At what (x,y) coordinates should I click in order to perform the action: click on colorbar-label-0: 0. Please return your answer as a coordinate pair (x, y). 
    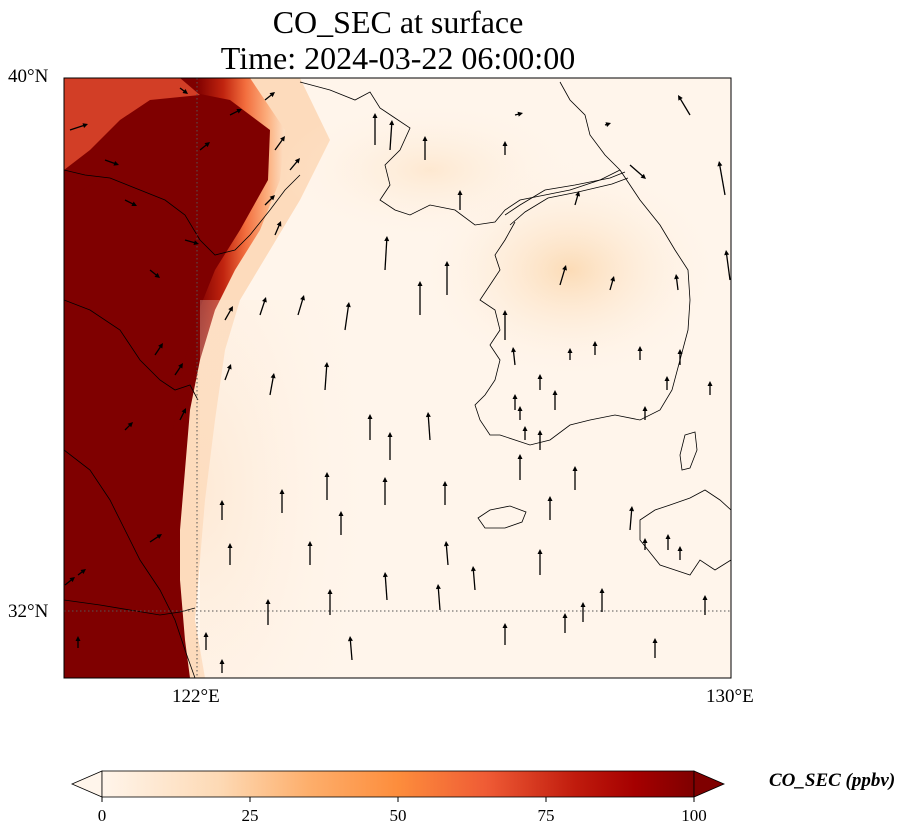
    Looking at the image, I should click on (102, 815).